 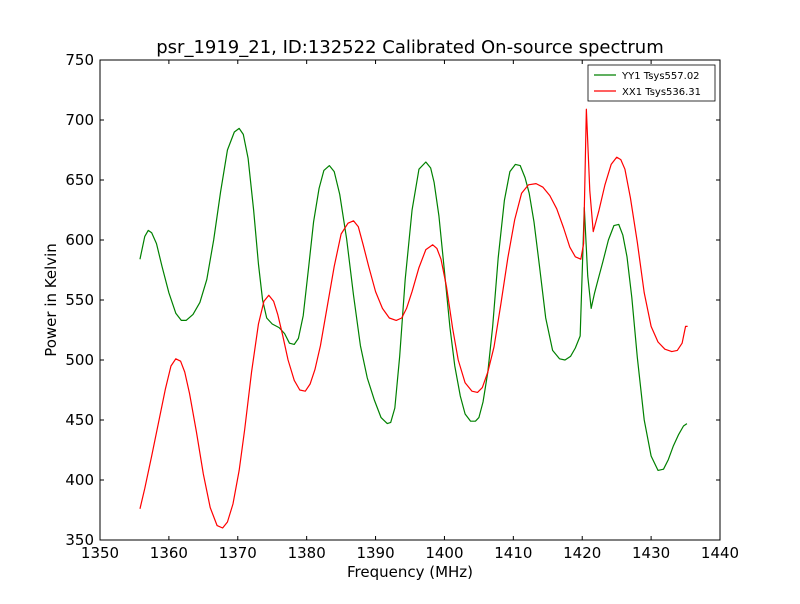 What do you see at coordinates (582, 553) in the screenshot?
I see `x-tick-label: 1420` at bounding box center [582, 553].